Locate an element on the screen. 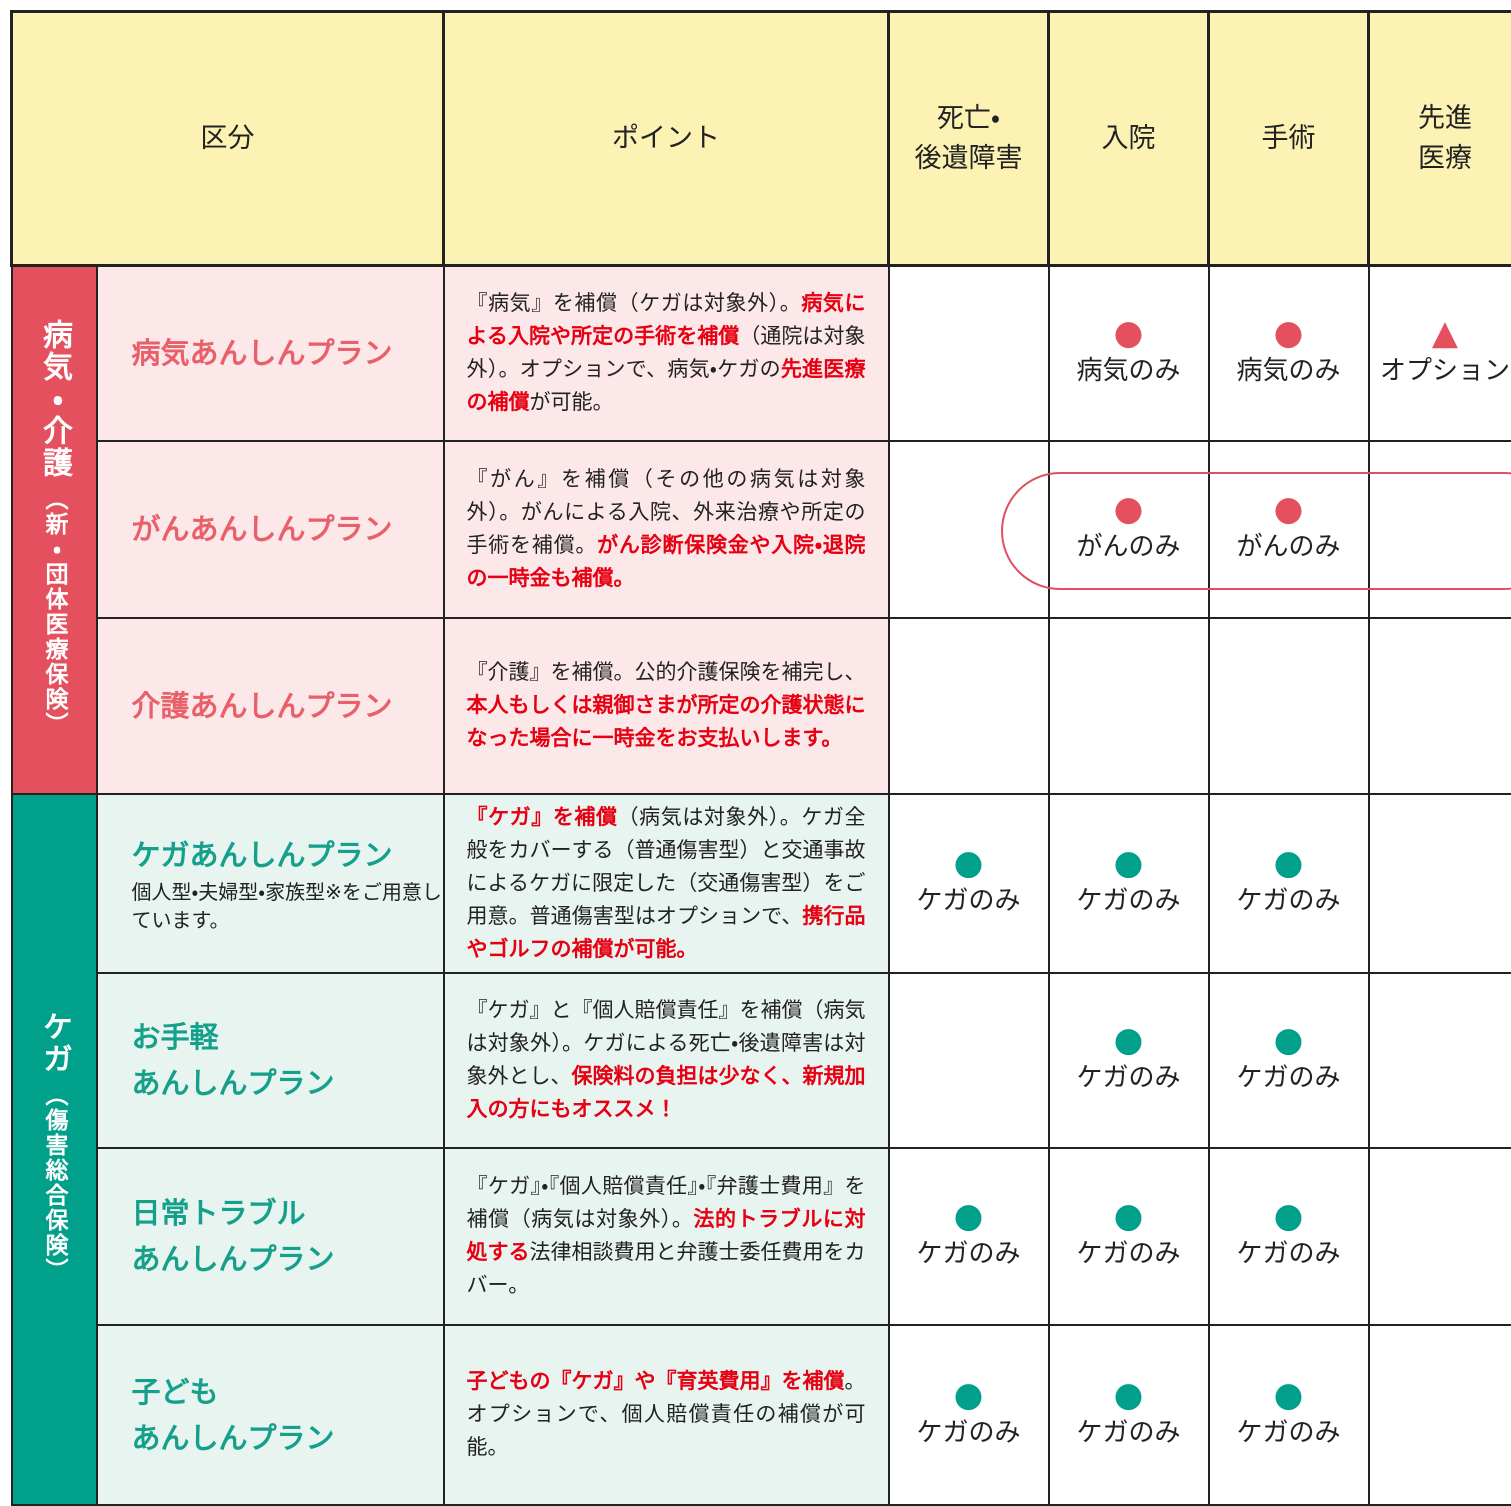 The height and width of the screenshot is (1506, 1511). group-title: 病気・介護 is located at coordinates (54, 399).